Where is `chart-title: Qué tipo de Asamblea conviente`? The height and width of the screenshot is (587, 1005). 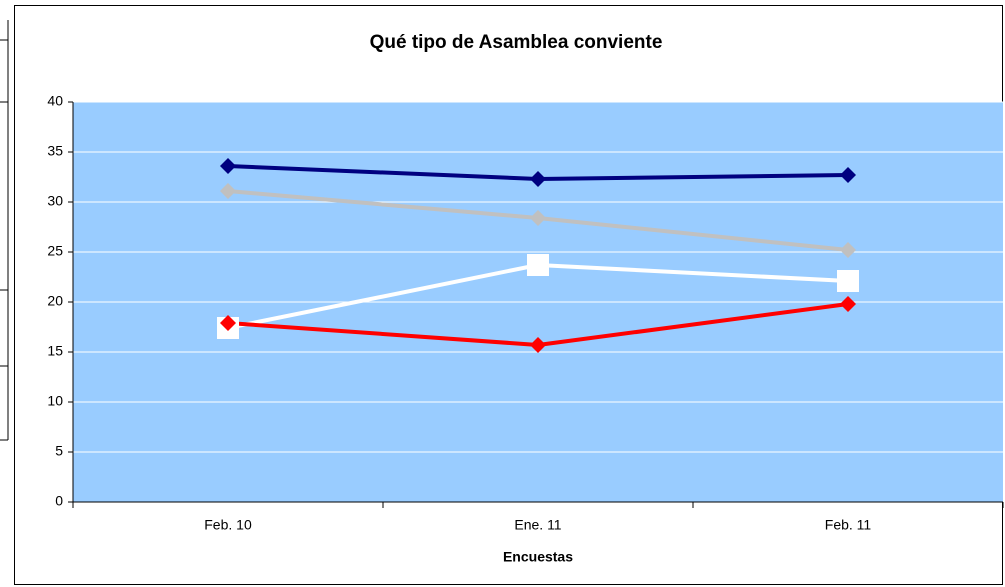
chart-title: Qué tipo de Asamblea conviente is located at coordinates (516, 42).